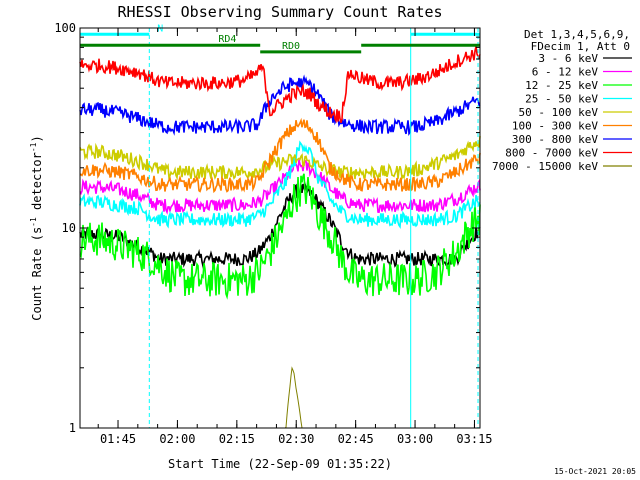 This screenshot has width=640, height=480. Describe the element at coordinates (227, 39) in the screenshot. I see `mode-label-rd4: RD4` at that location.